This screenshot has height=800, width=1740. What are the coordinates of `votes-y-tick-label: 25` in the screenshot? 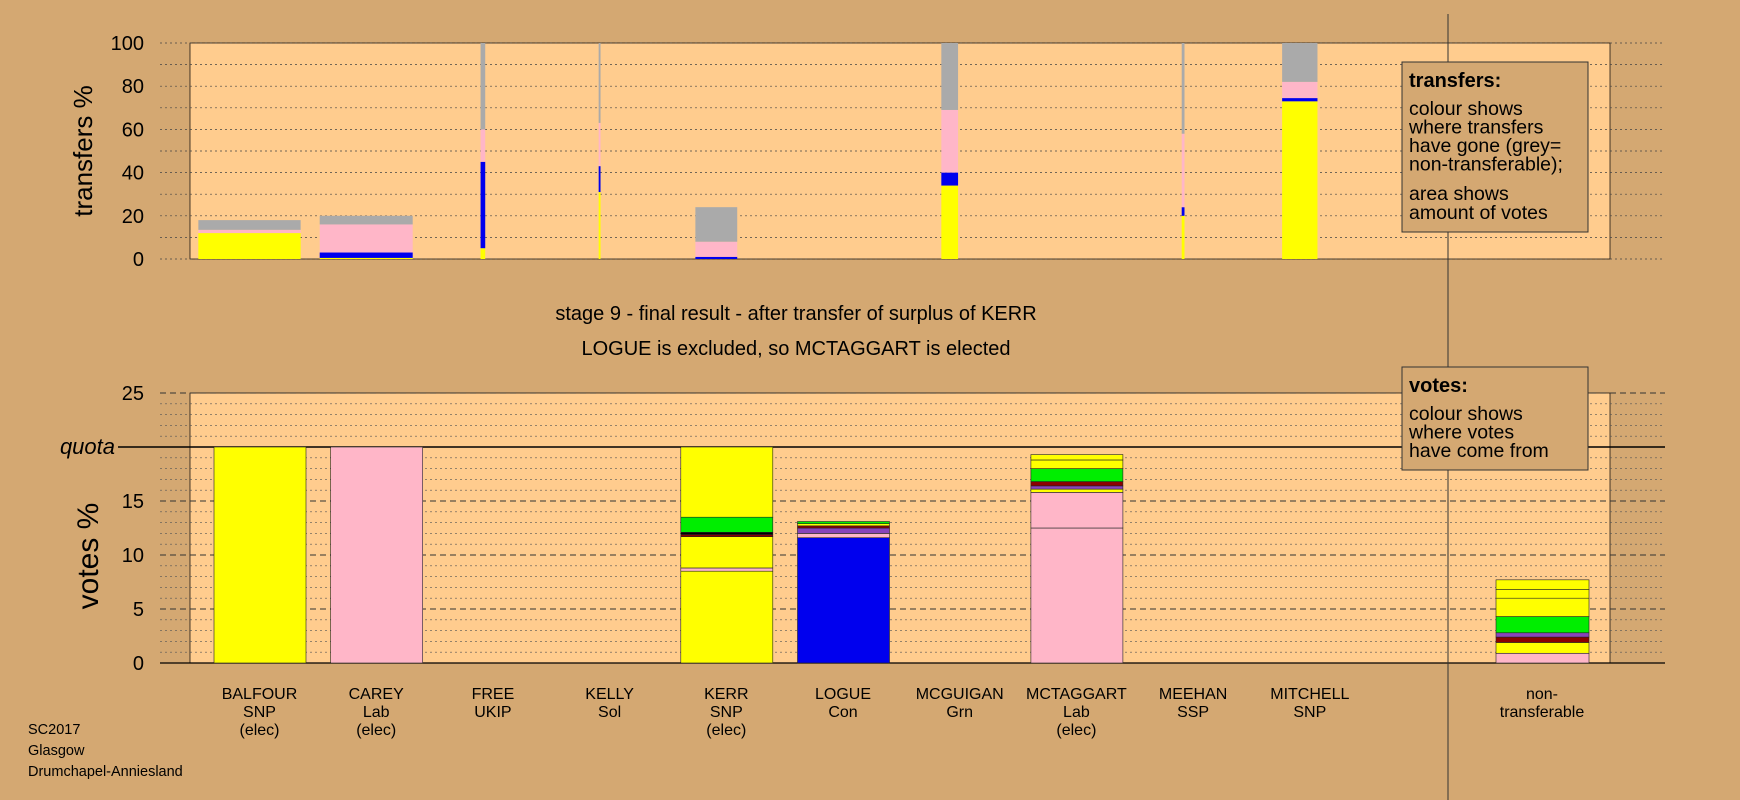 It's located at (133, 394).